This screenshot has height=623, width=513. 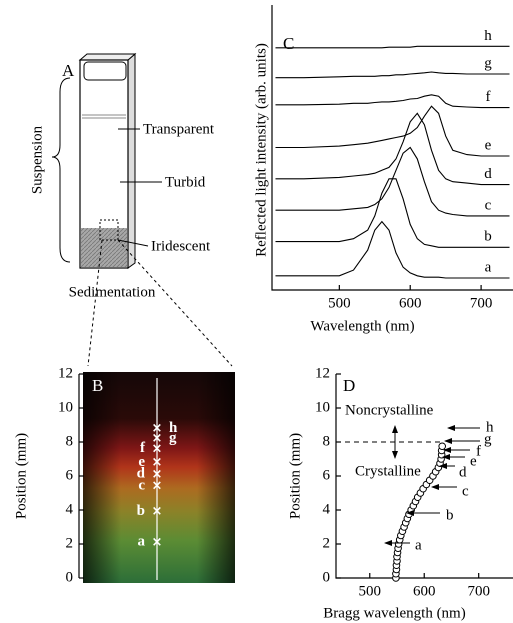 What do you see at coordinates (450, 515) in the screenshot?
I see `arrow-label: b` at bounding box center [450, 515].